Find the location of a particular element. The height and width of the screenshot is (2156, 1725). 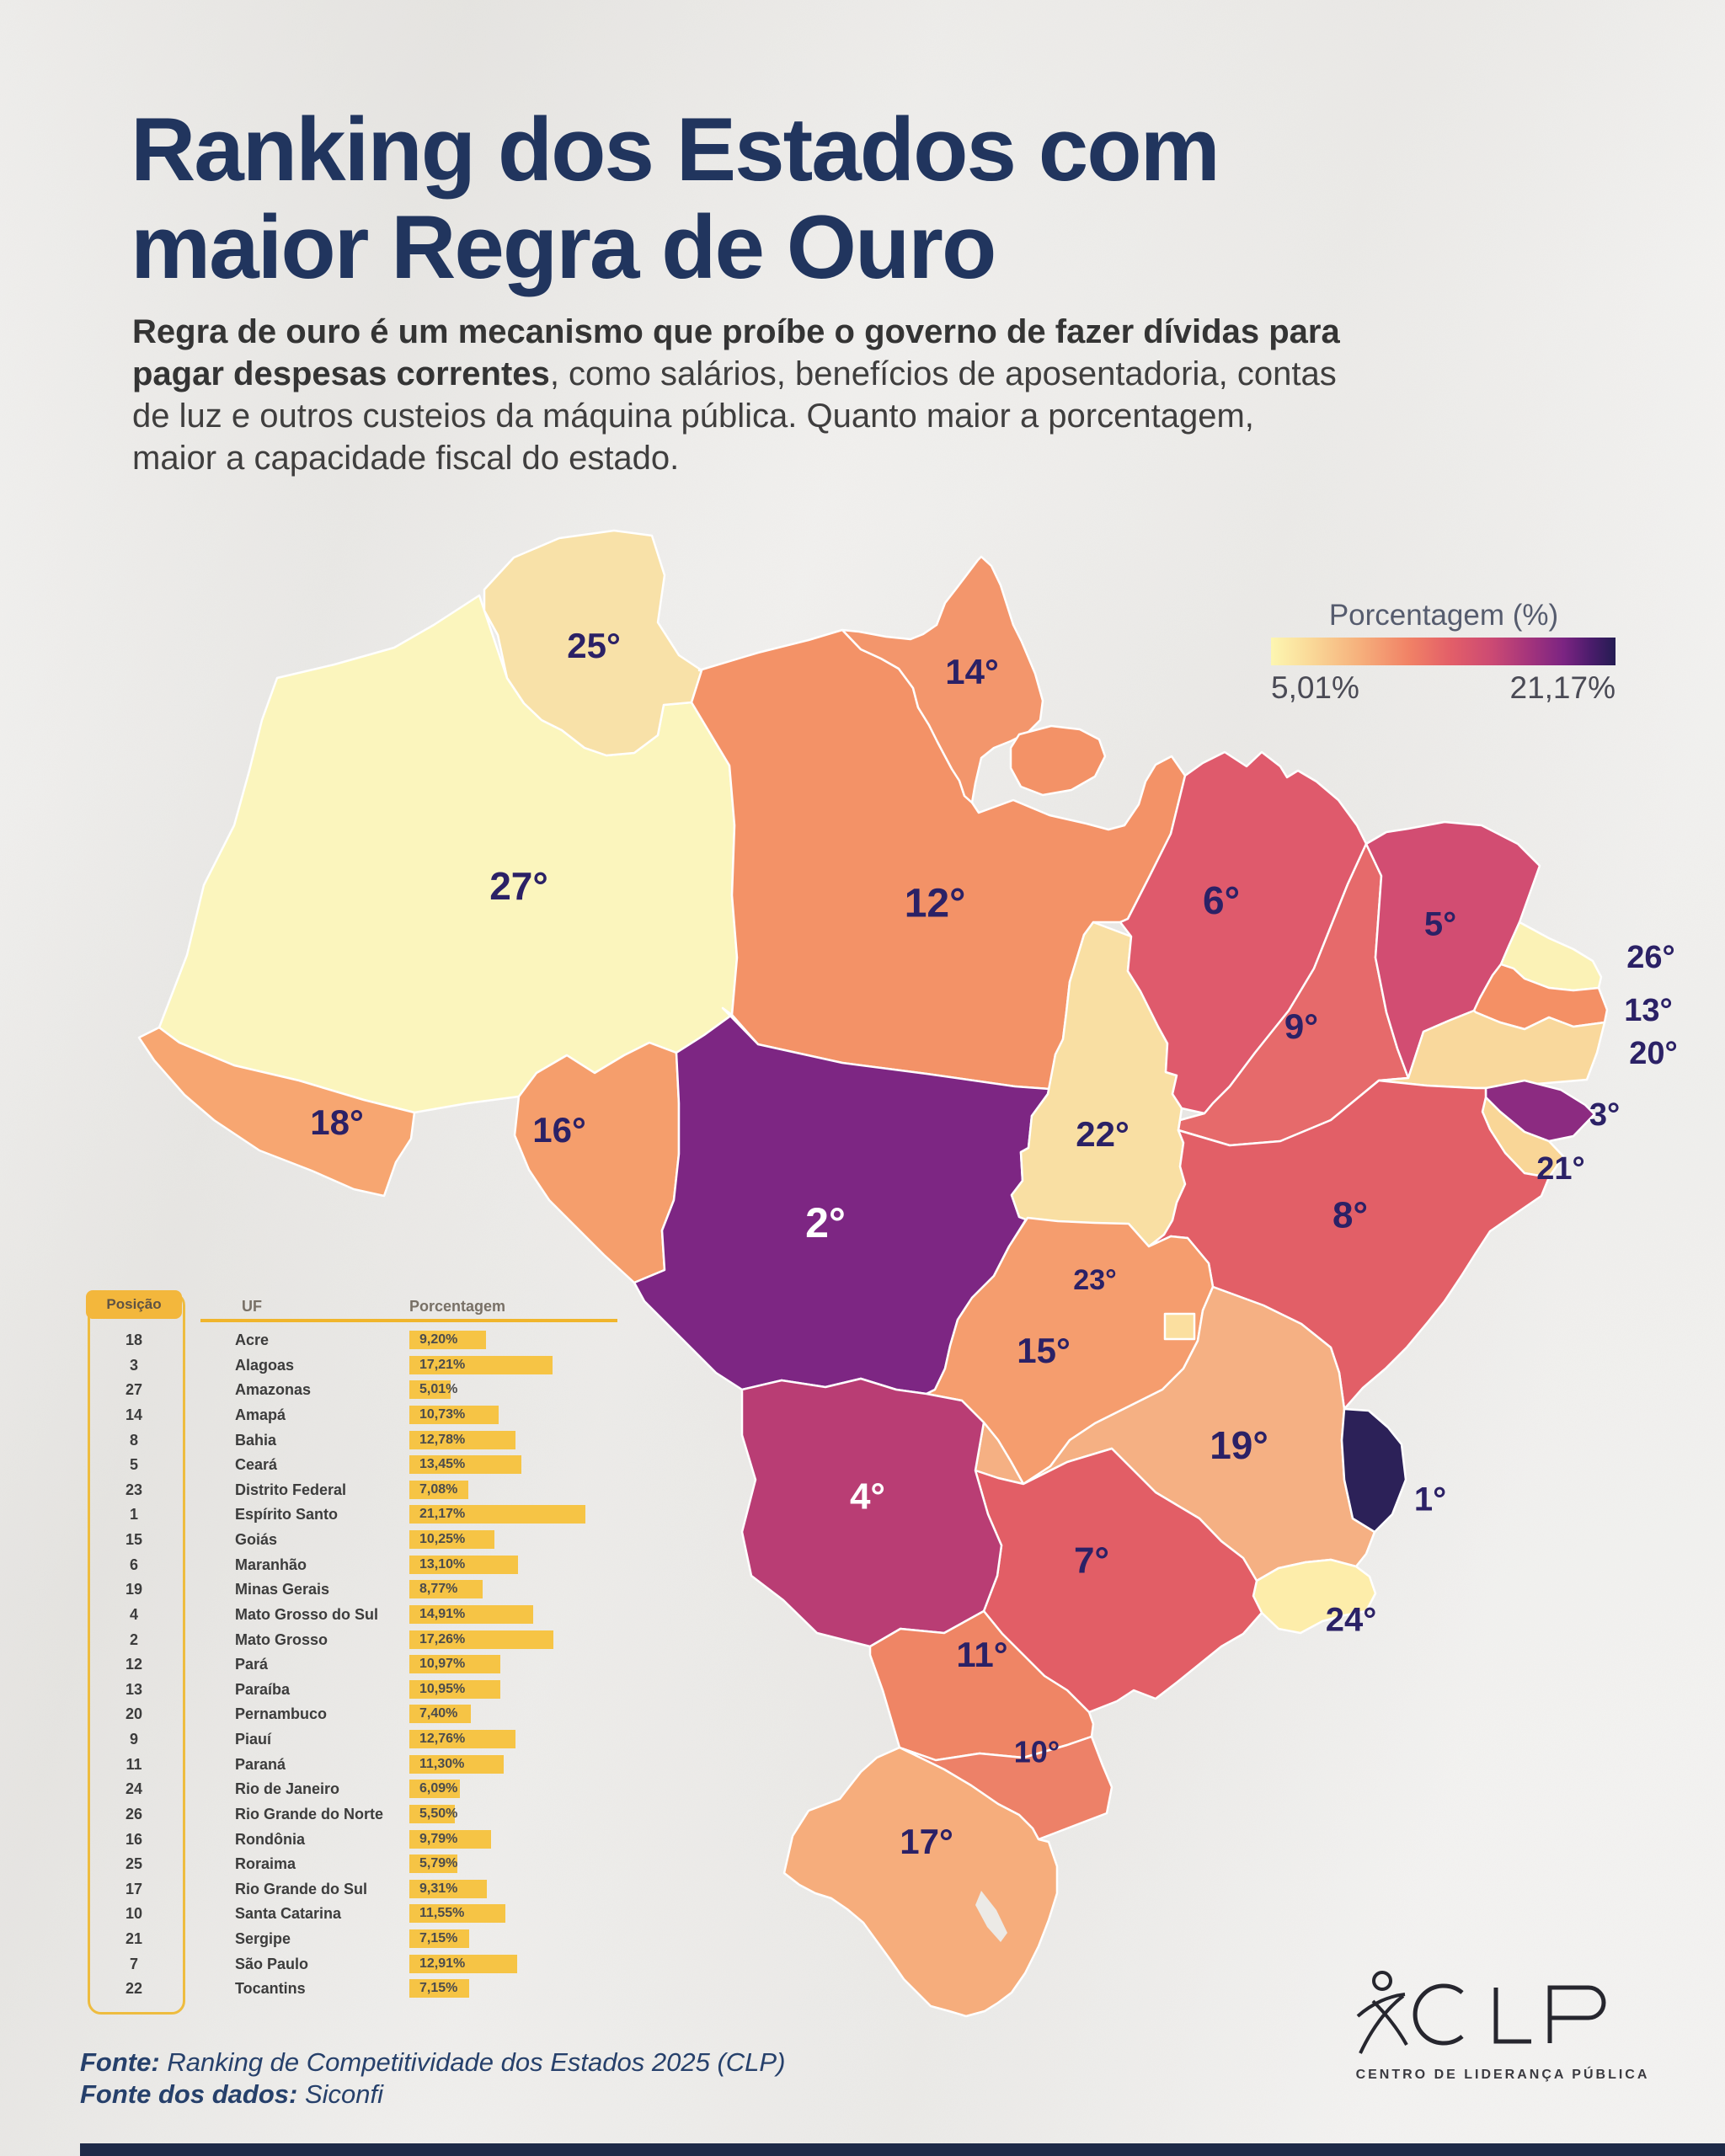

svg-text: 12° is located at coordinates (935, 904).